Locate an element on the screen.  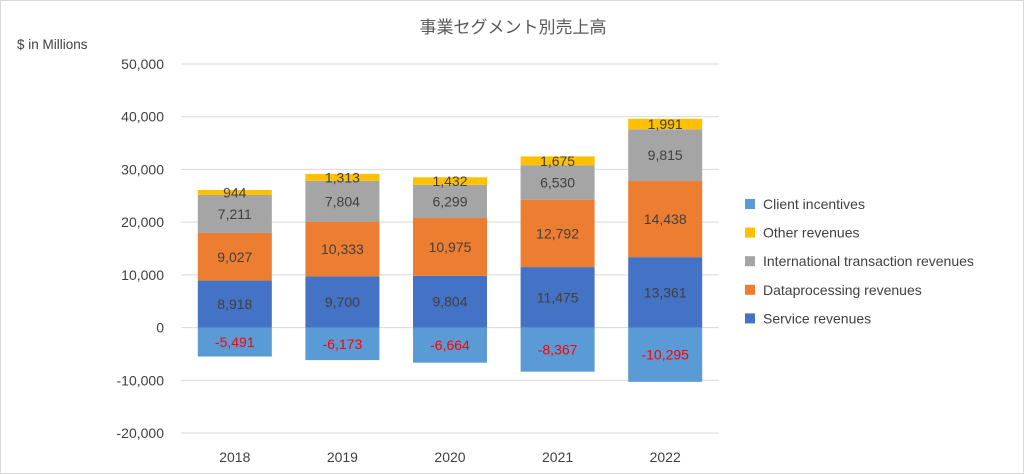
data-label: 10,333 is located at coordinates (342, 249).